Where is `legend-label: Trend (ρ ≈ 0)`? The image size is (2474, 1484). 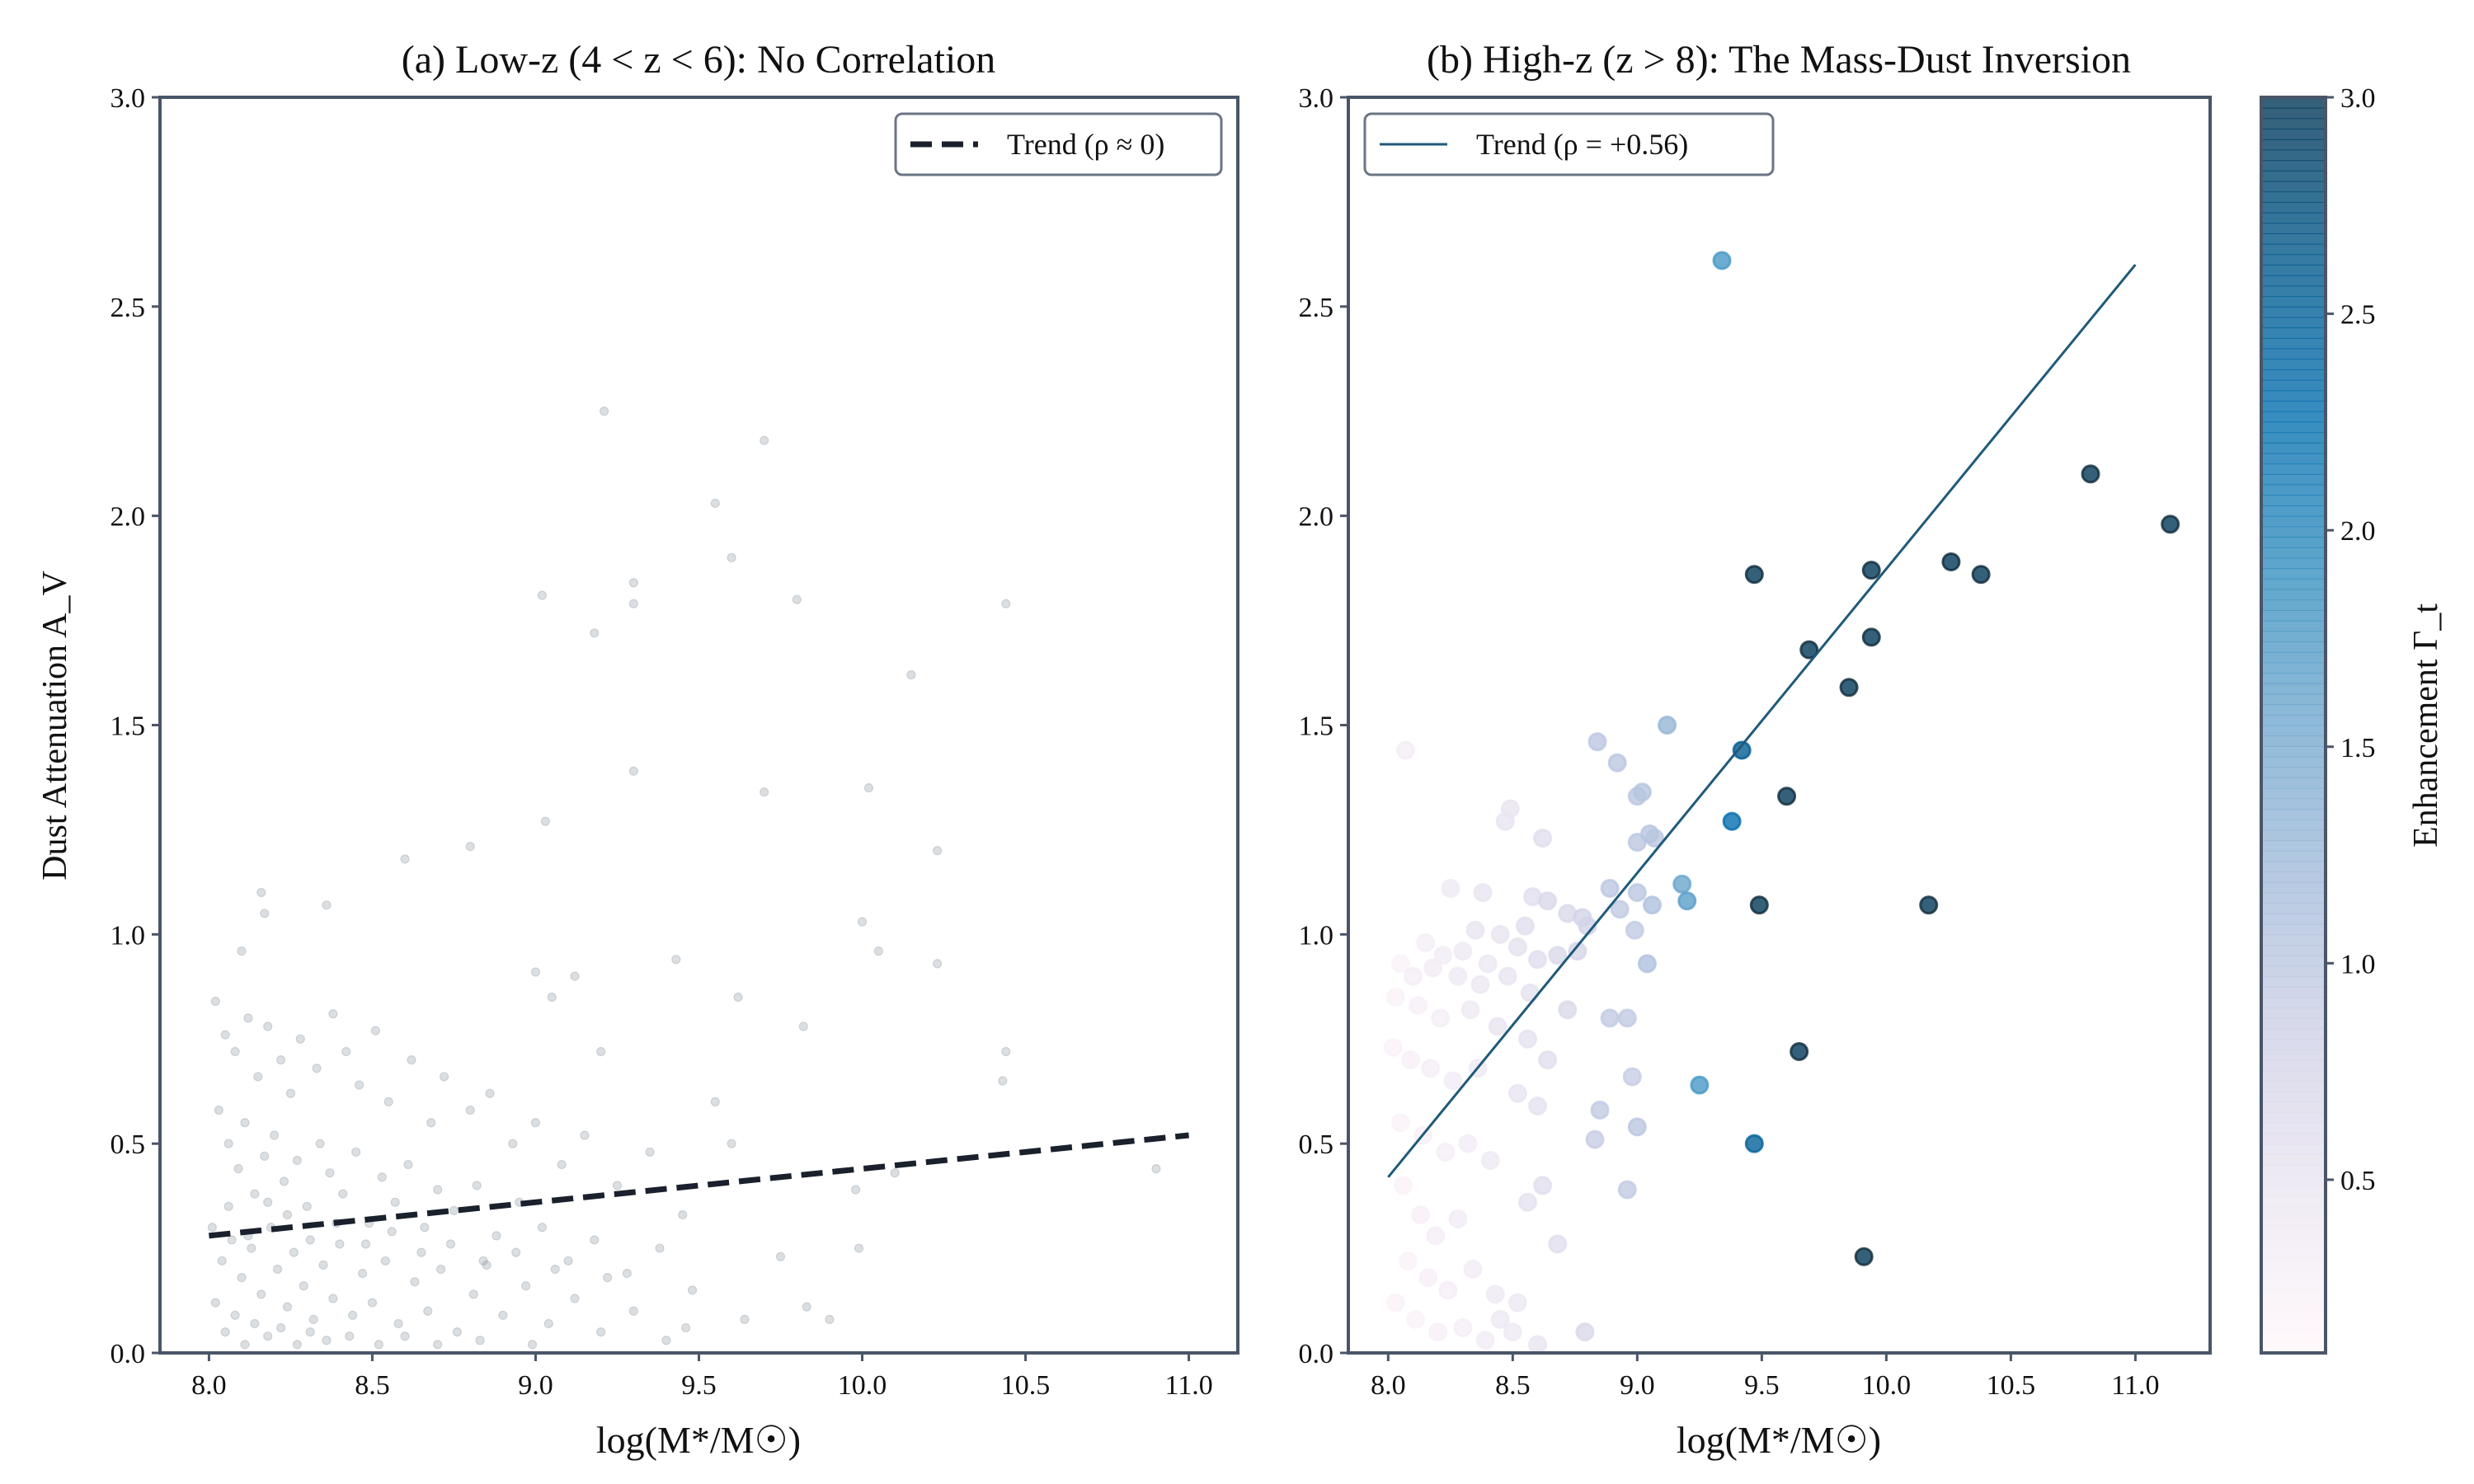 legend-label: Trend (ρ ≈ 0) is located at coordinates (1085, 144).